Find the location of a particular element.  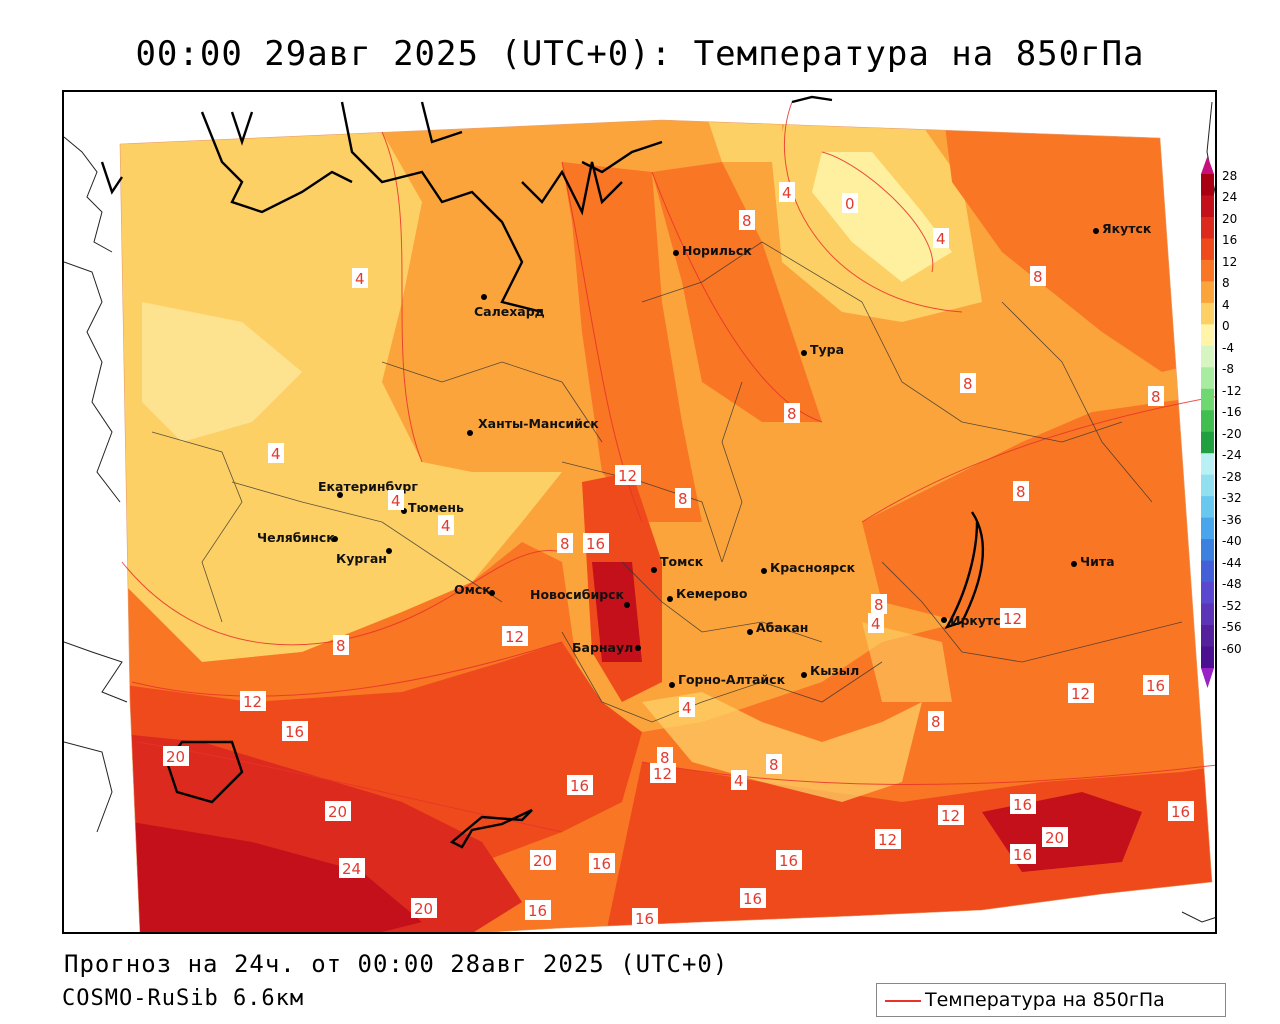

city-kemerovo: Кемерово is located at coordinates (707, 594).